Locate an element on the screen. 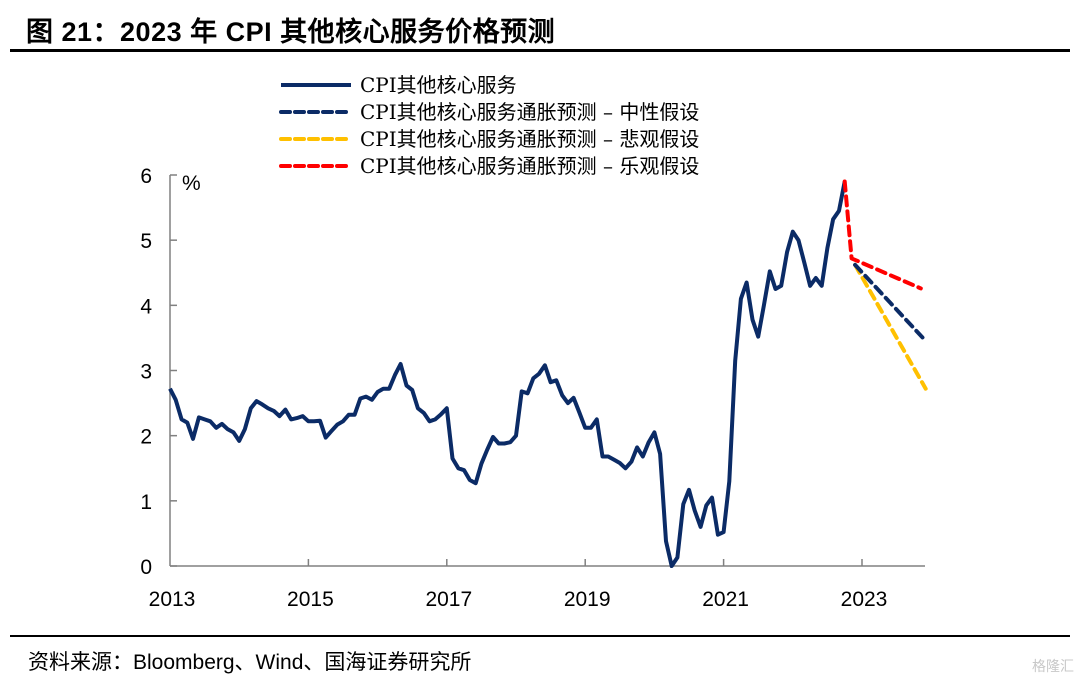  y-tick-label: 0 is located at coordinates (146, 567).